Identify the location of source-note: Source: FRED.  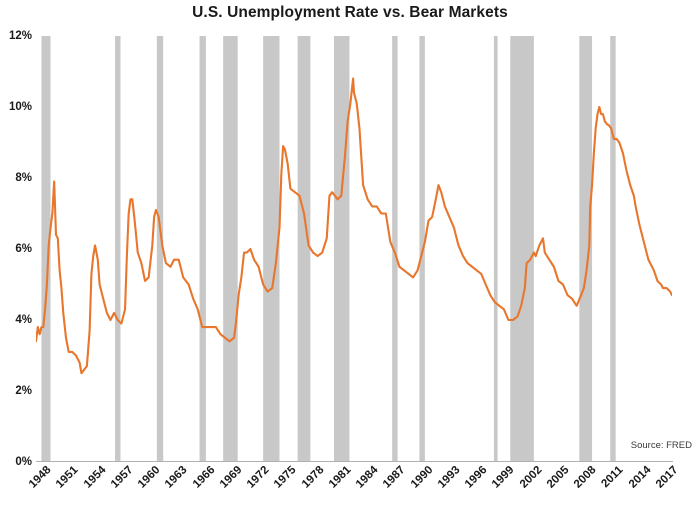
(661, 445).